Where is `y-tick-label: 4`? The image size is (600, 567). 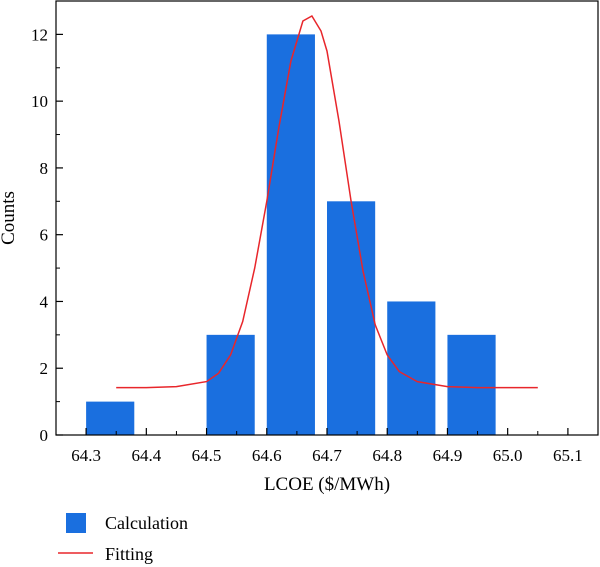
y-tick-label: 4 is located at coordinates (44, 301).